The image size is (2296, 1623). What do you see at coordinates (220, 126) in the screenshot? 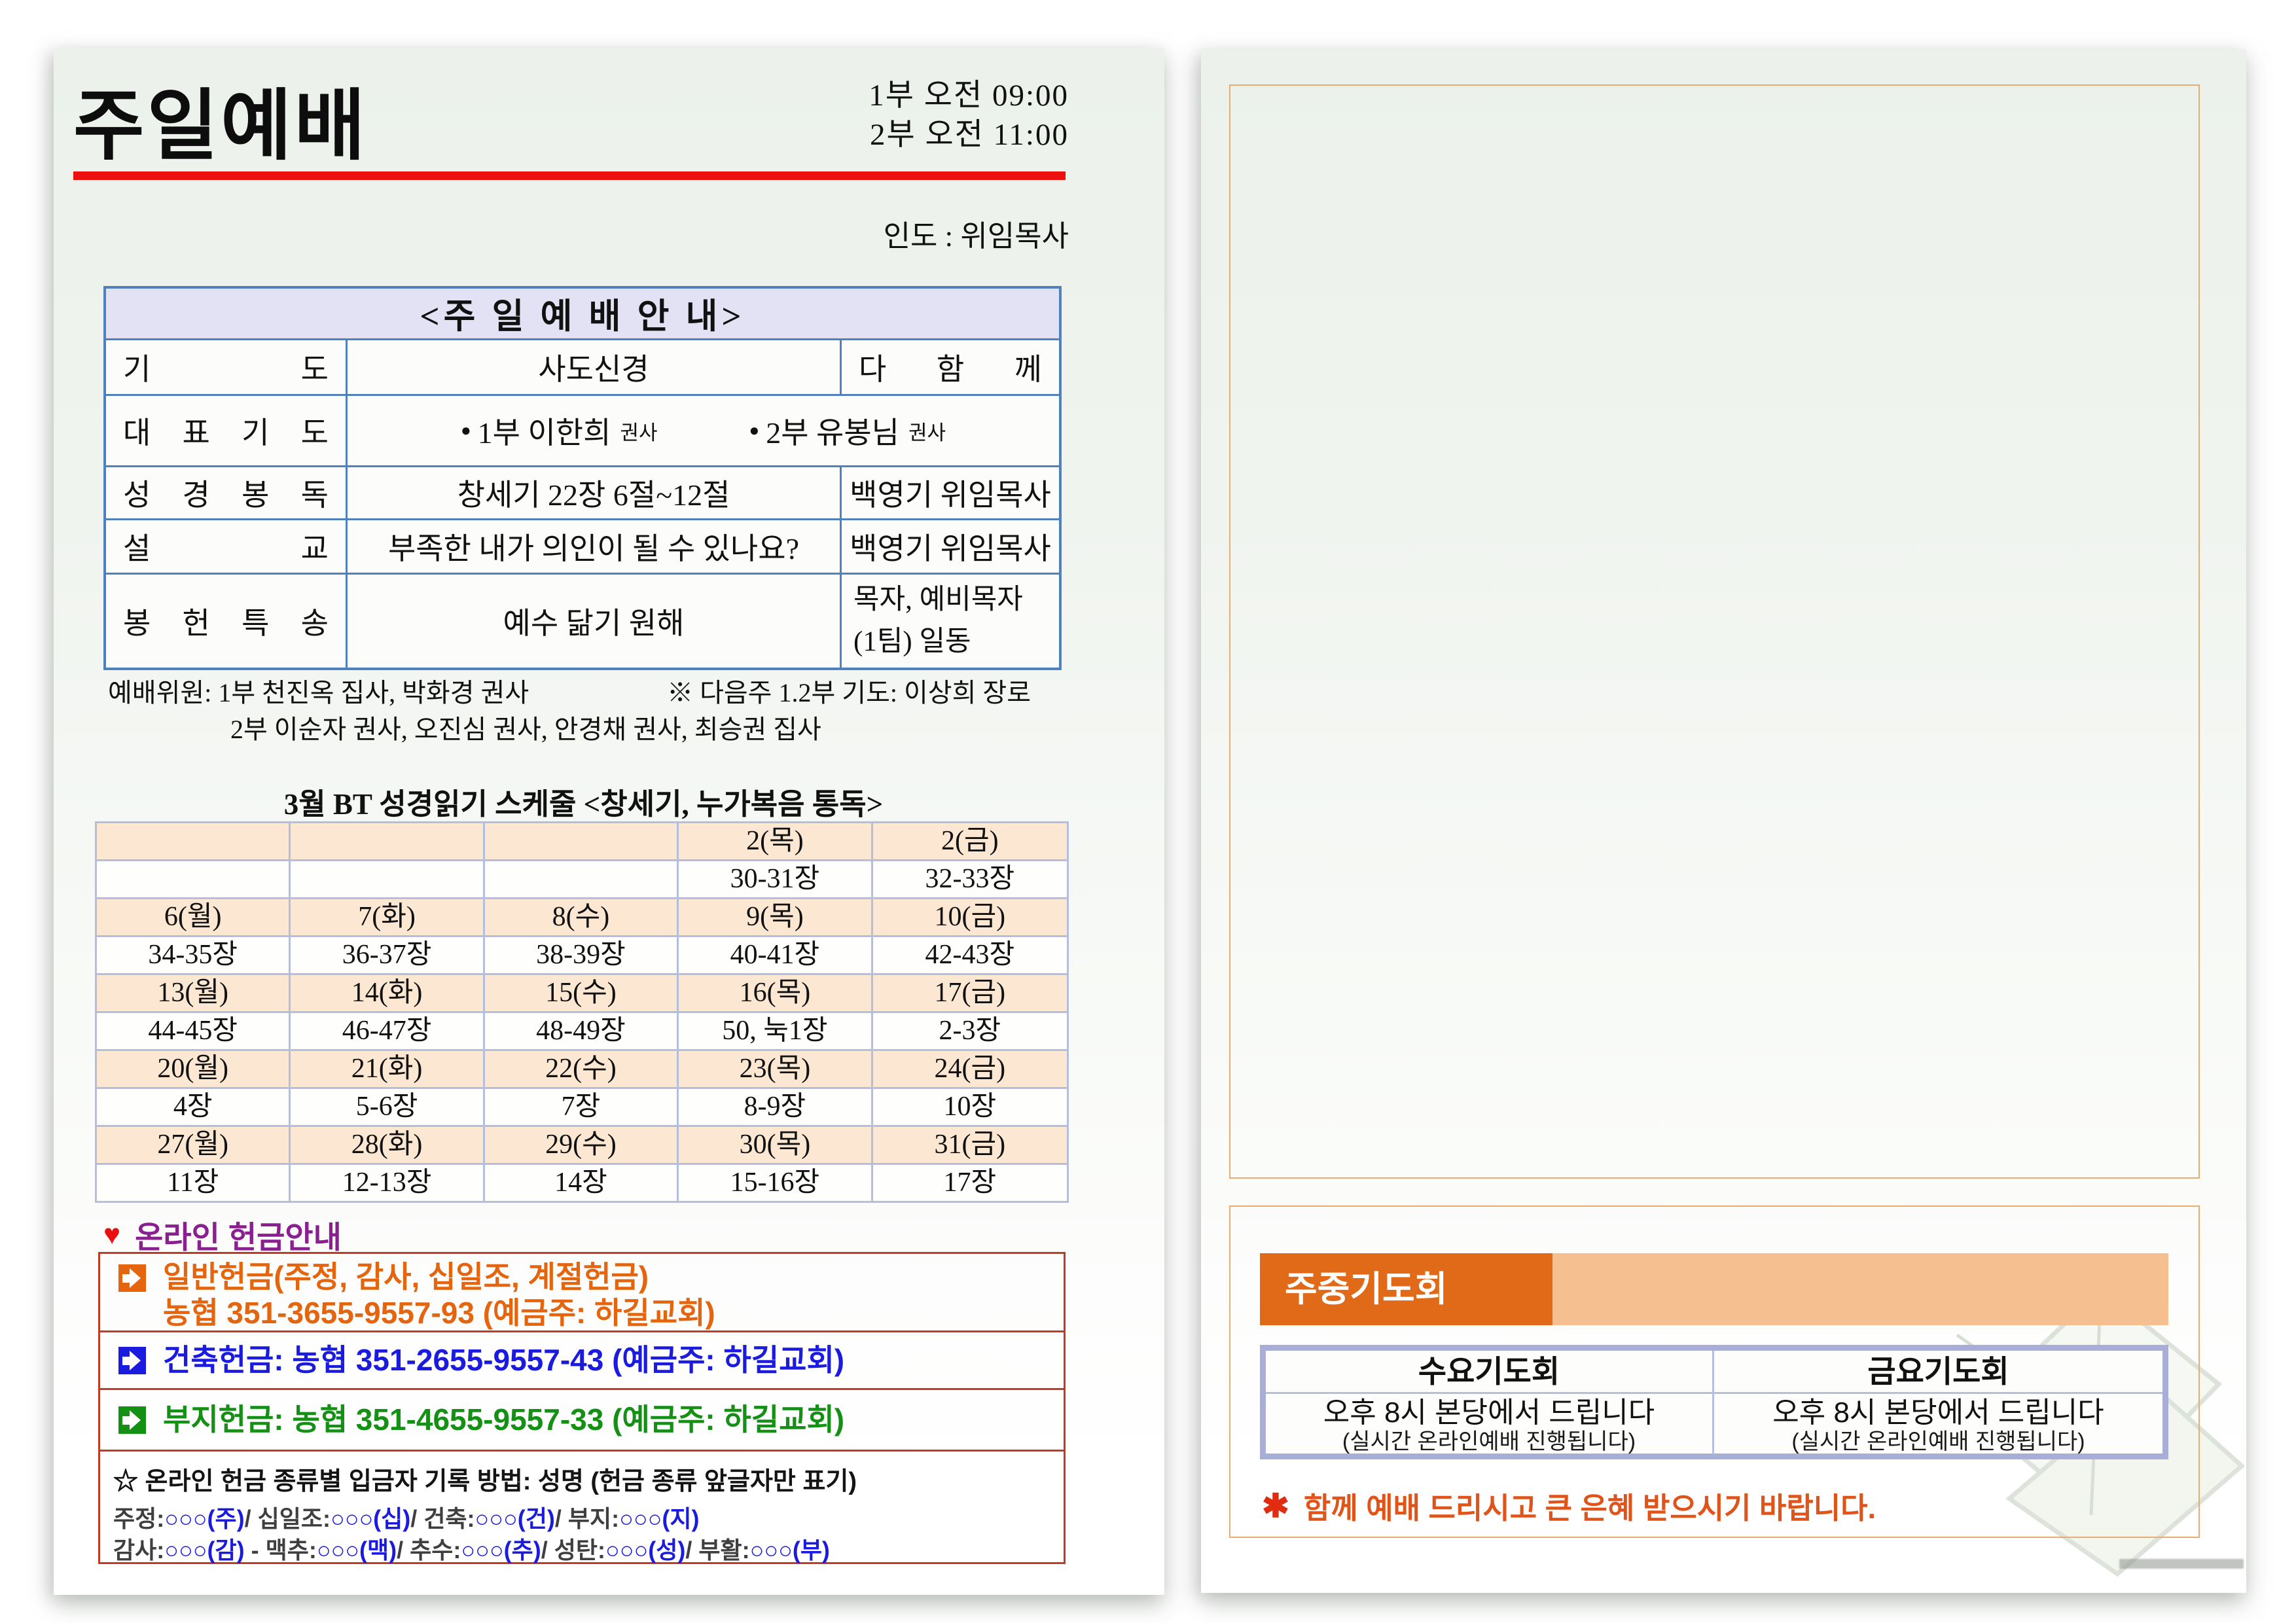
I see `page-title: 주일예배` at bounding box center [220, 126].